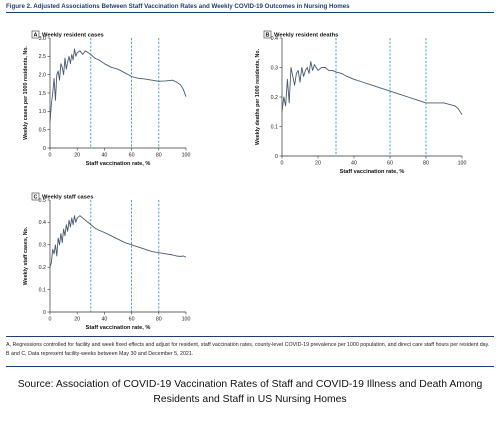 This screenshot has width=500, height=426. I want to click on panel-letter: C, so click(36, 198).